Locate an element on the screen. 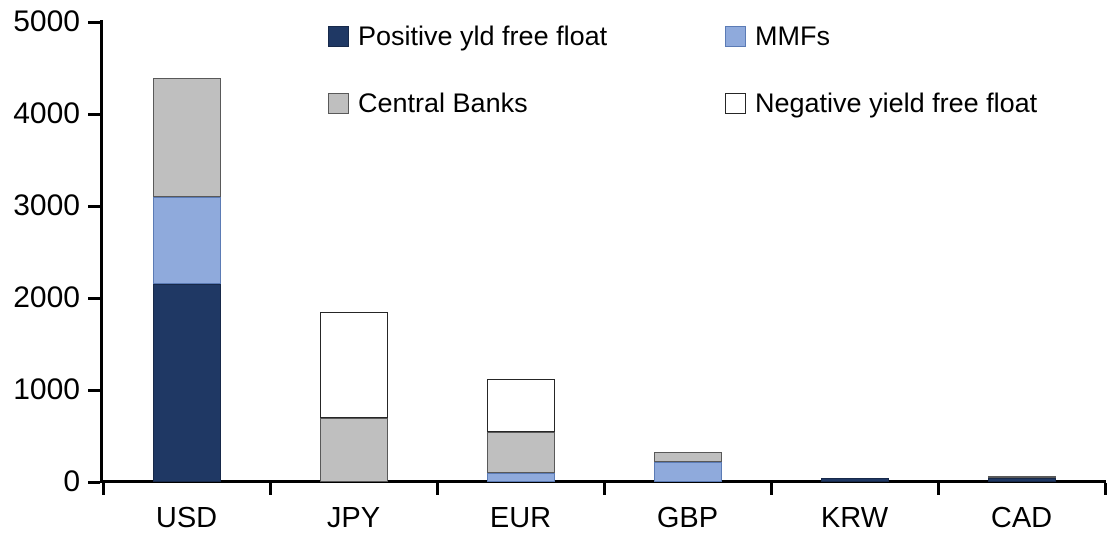 The image size is (1109, 556). legend-label-negative-yield-free-float: Negative yield free float is located at coordinates (896, 103).